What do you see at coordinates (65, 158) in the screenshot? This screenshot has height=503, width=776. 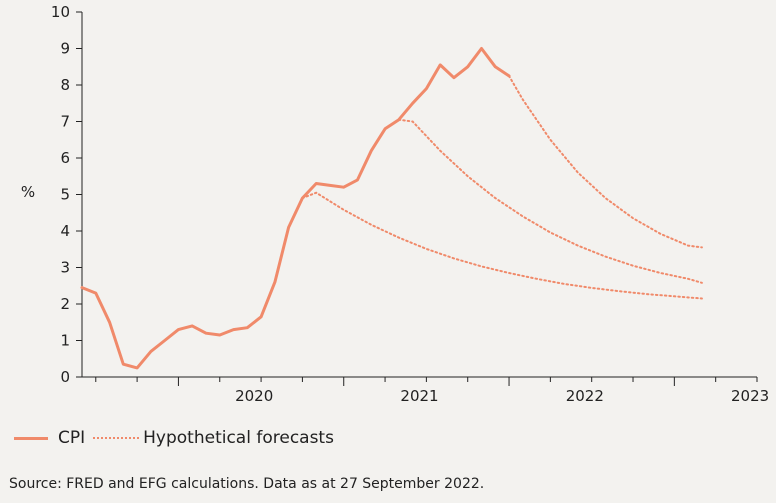 I see `y-tick-label: 6` at bounding box center [65, 158].